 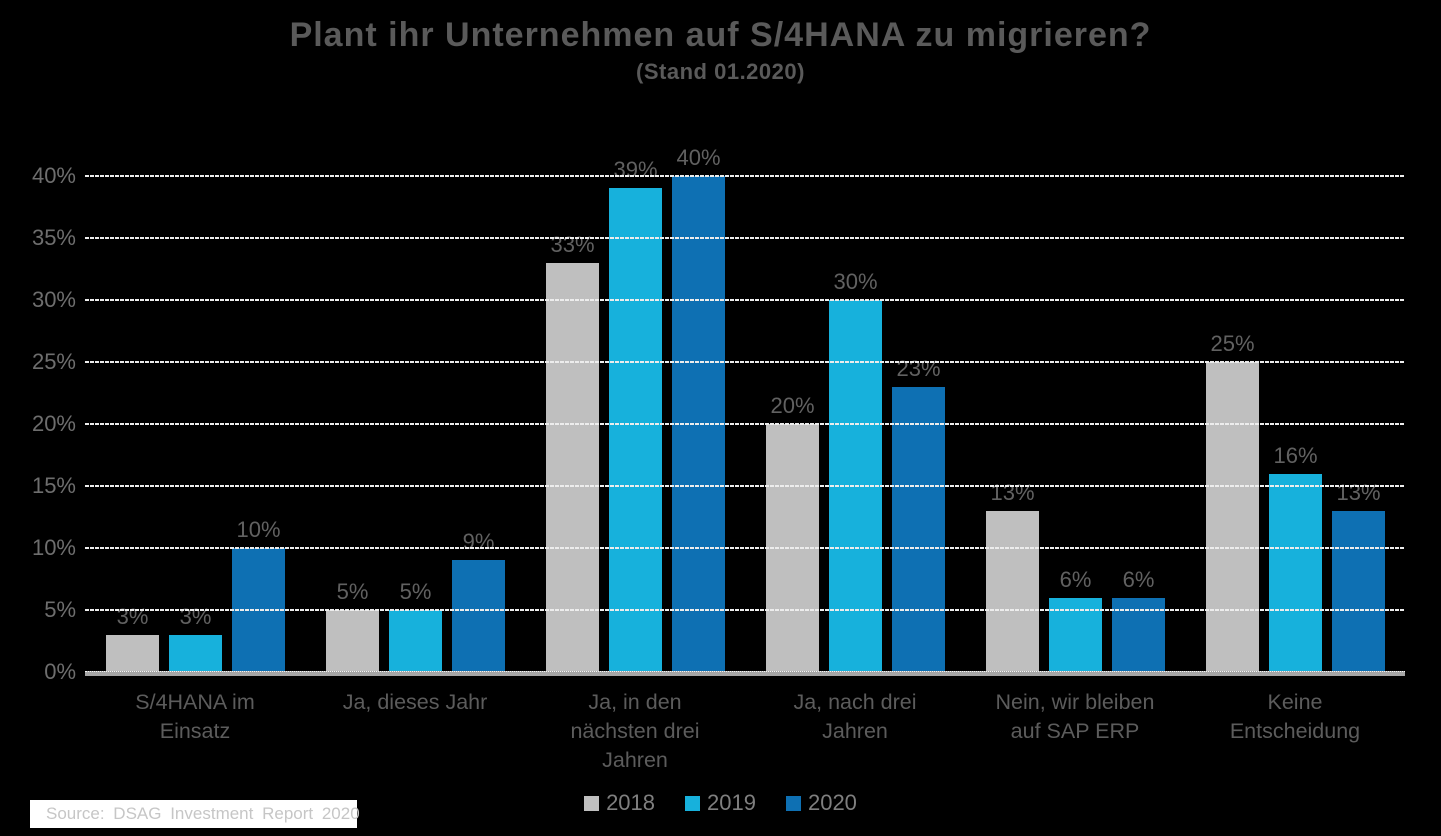 I want to click on y-tick-35%: 35%, so click(x=53, y=237).